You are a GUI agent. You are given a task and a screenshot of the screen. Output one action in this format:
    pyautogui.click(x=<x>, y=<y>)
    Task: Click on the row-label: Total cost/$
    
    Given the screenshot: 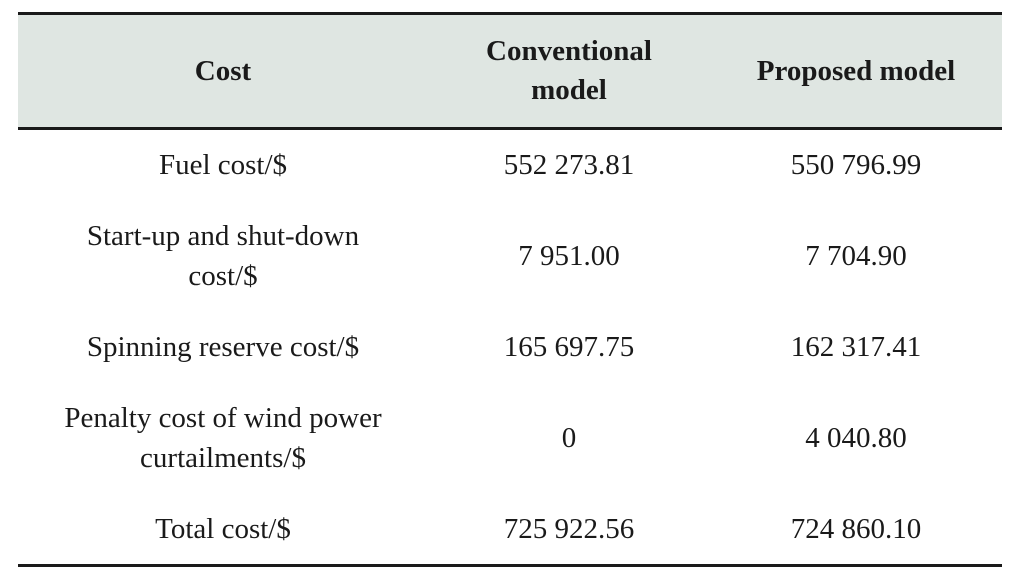 What is the action you would take?
    pyautogui.click(x=223, y=530)
    